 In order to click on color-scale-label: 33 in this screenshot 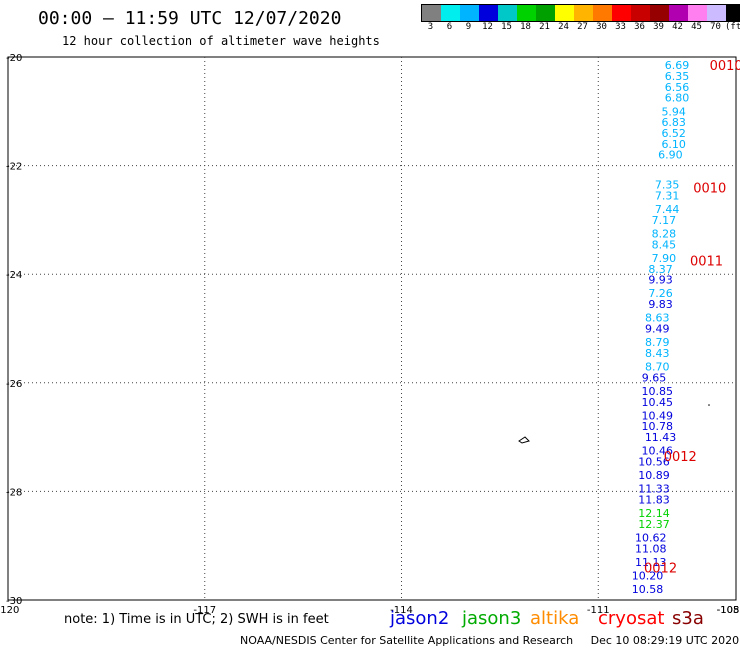, I will do `click(620, 27)`.